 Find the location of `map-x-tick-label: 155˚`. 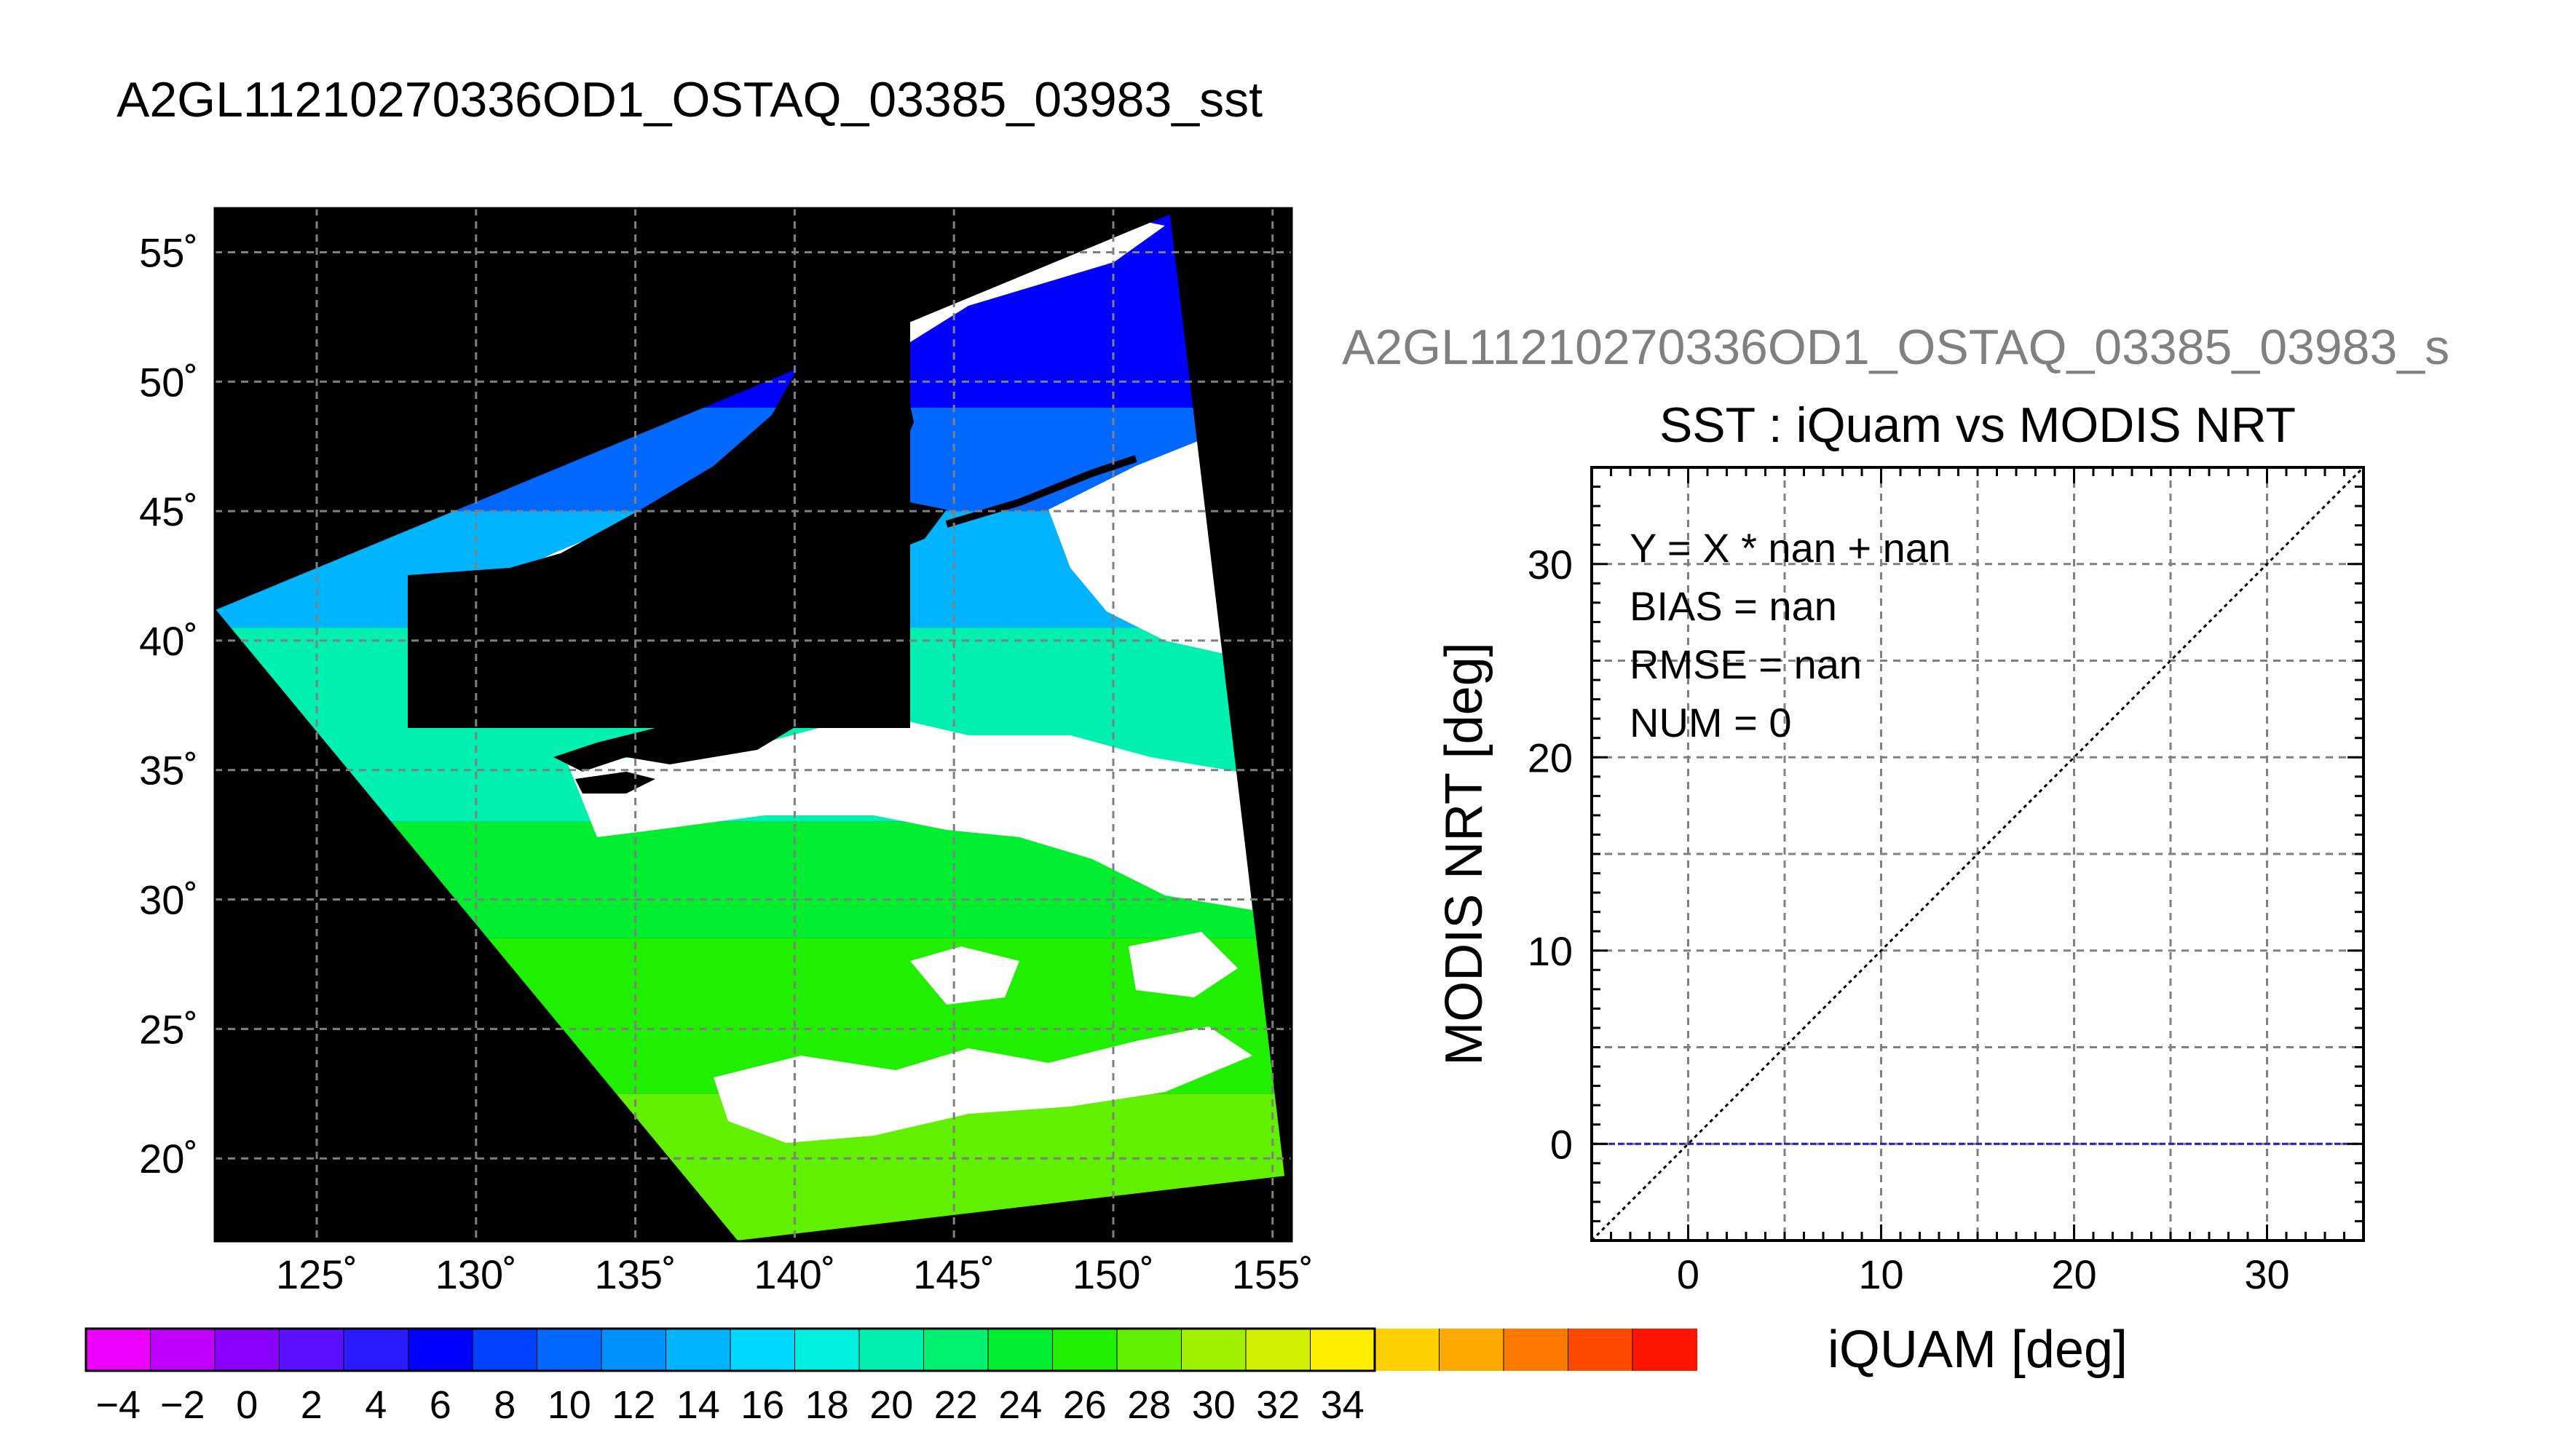

map-x-tick-label: 155˚ is located at coordinates (1273, 1274).